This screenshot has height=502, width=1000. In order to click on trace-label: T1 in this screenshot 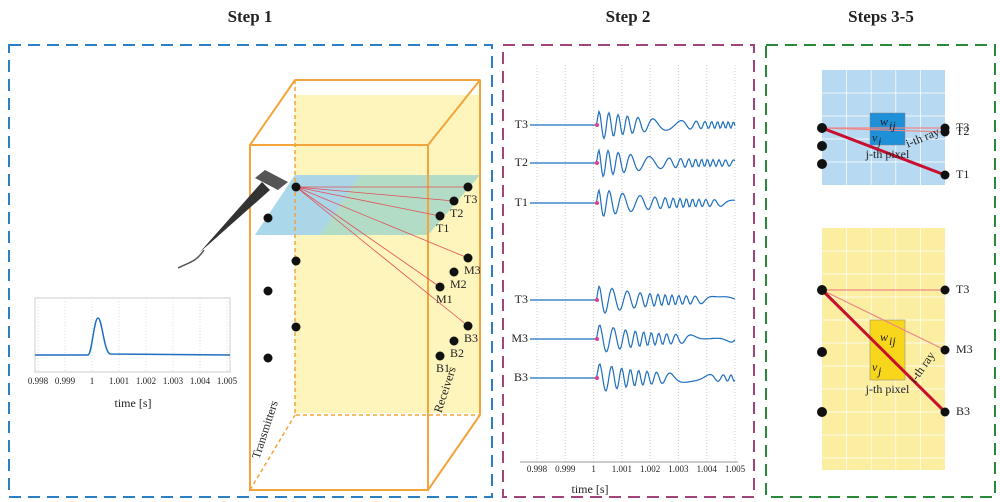, I will do `click(521, 202)`.